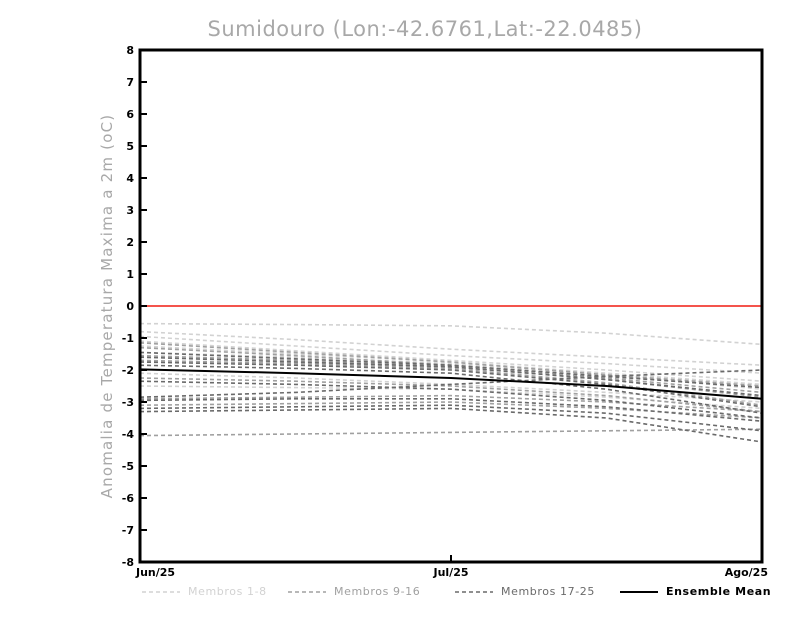 The height and width of the screenshot is (618, 800). I want to click on x-tick-label: Jul/25, so click(450, 572).